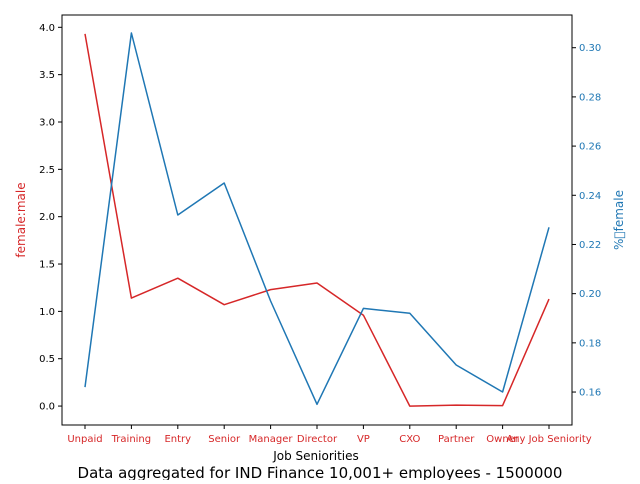 Image resolution: width=640 pixels, height=484 pixels. Describe the element at coordinates (47, 75) in the screenshot. I see `left-tick-label: 3.5` at that location.